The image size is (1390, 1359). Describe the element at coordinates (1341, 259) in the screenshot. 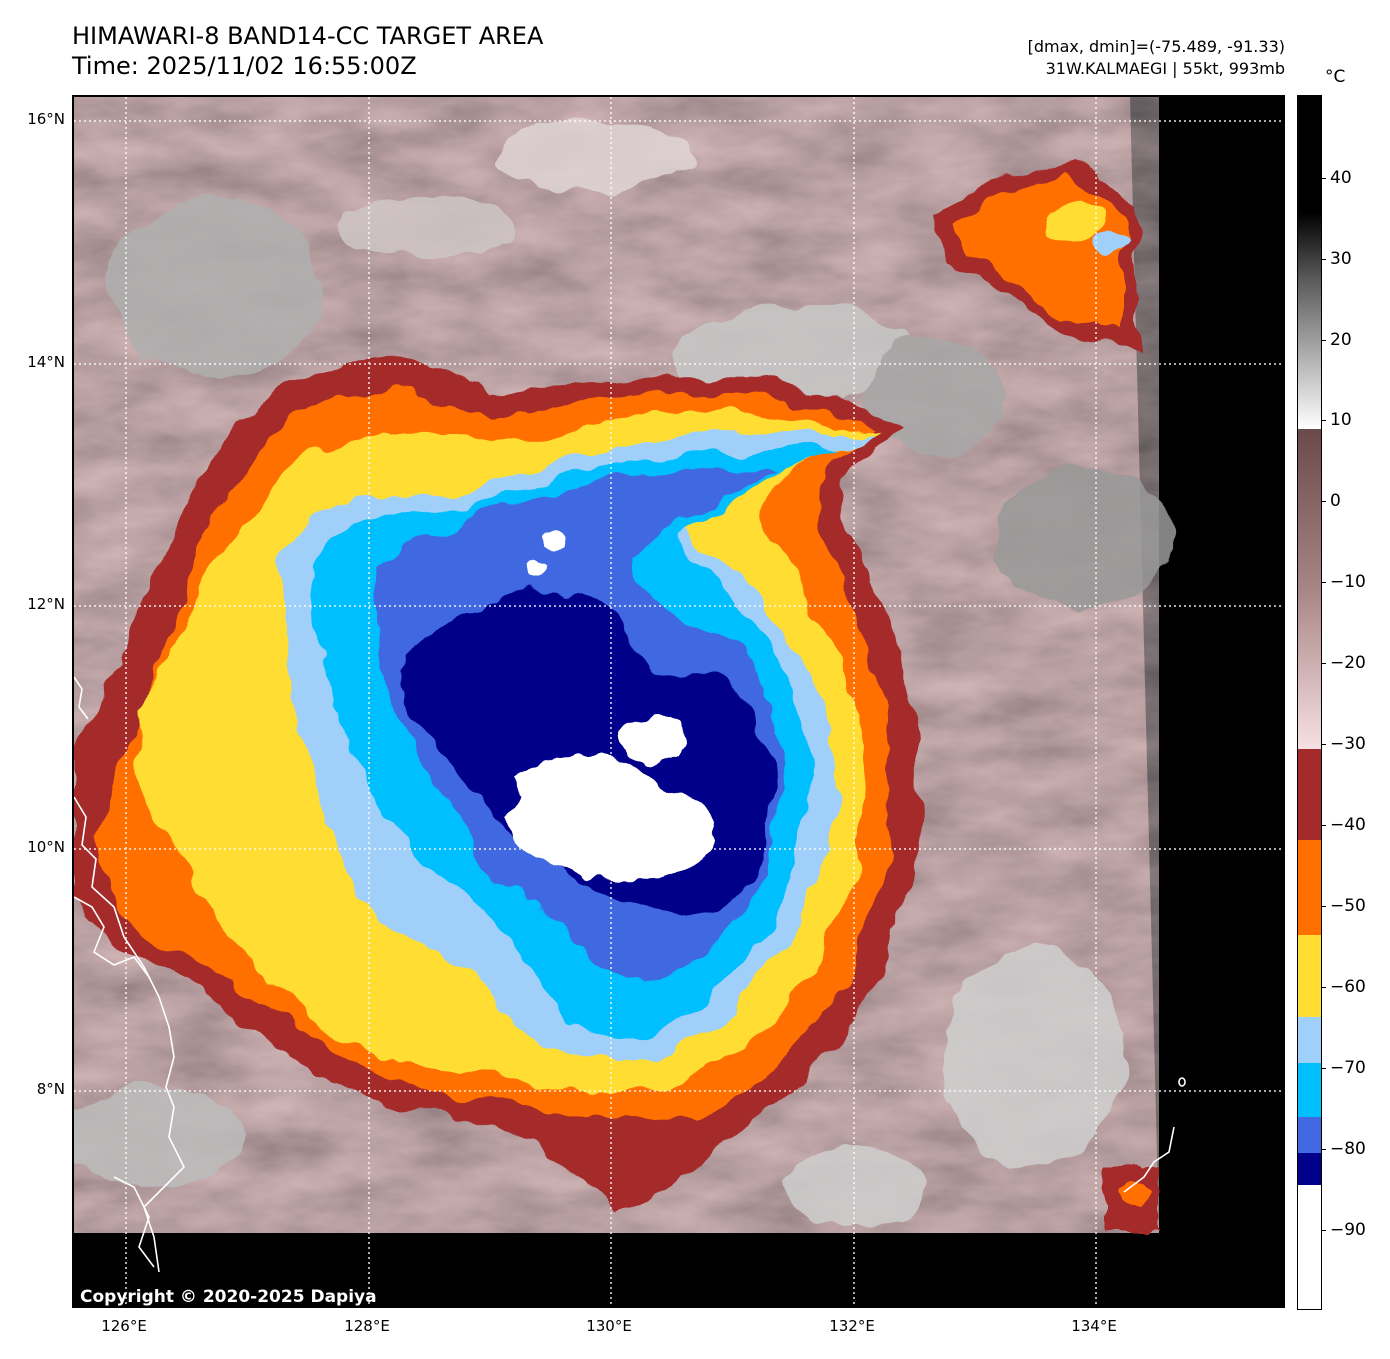

I see `colorbar-label: 30` at that location.